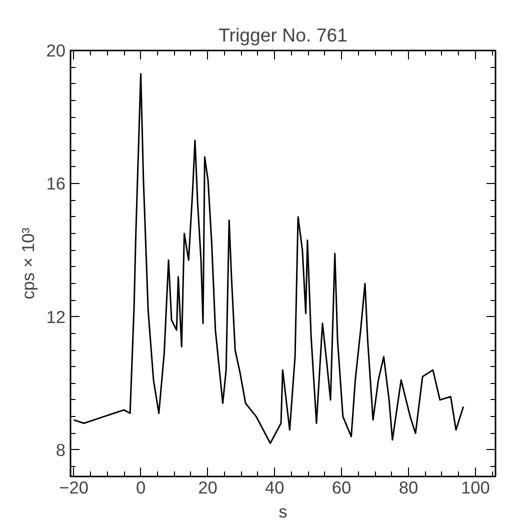  What do you see at coordinates (56, 316) in the screenshot?
I see `y-tick-label: 12` at bounding box center [56, 316].